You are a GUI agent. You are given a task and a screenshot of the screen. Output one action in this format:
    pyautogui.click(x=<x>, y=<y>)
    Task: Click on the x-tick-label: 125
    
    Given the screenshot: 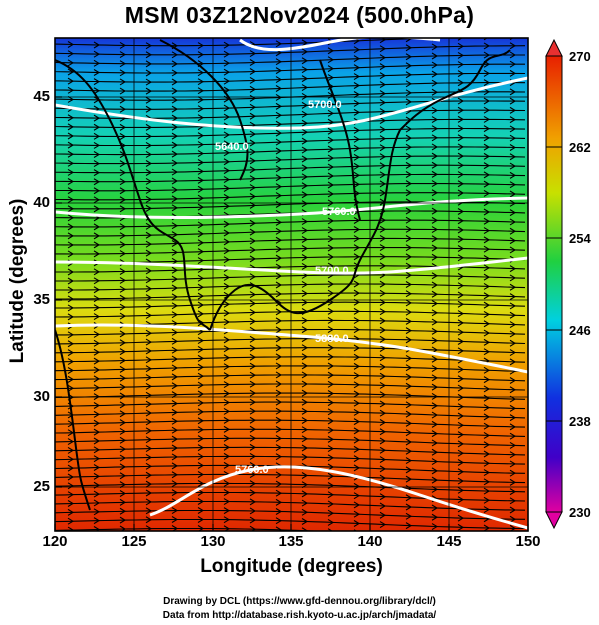 What is the action you would take?
    pyautogui.click(x=134, y=541)
    